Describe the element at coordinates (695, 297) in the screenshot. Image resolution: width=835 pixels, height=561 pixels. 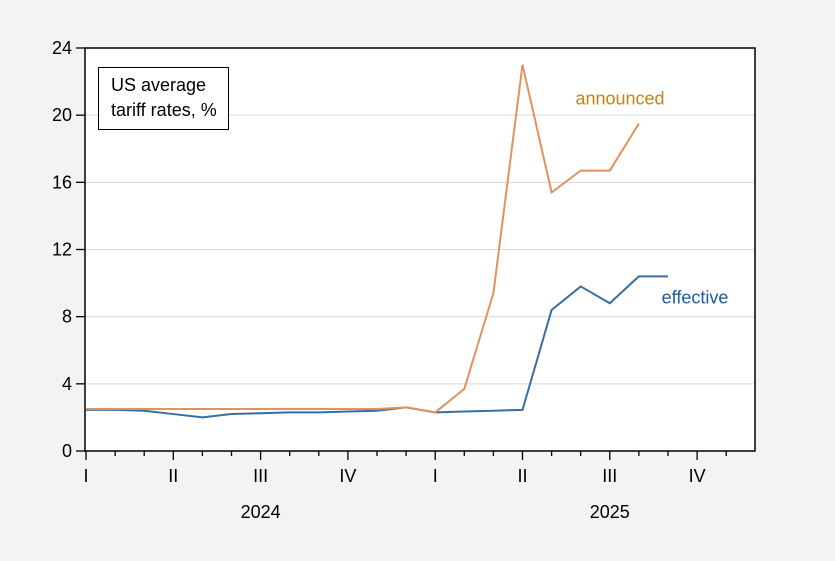
I see `effective-series-label: effective` at that location.